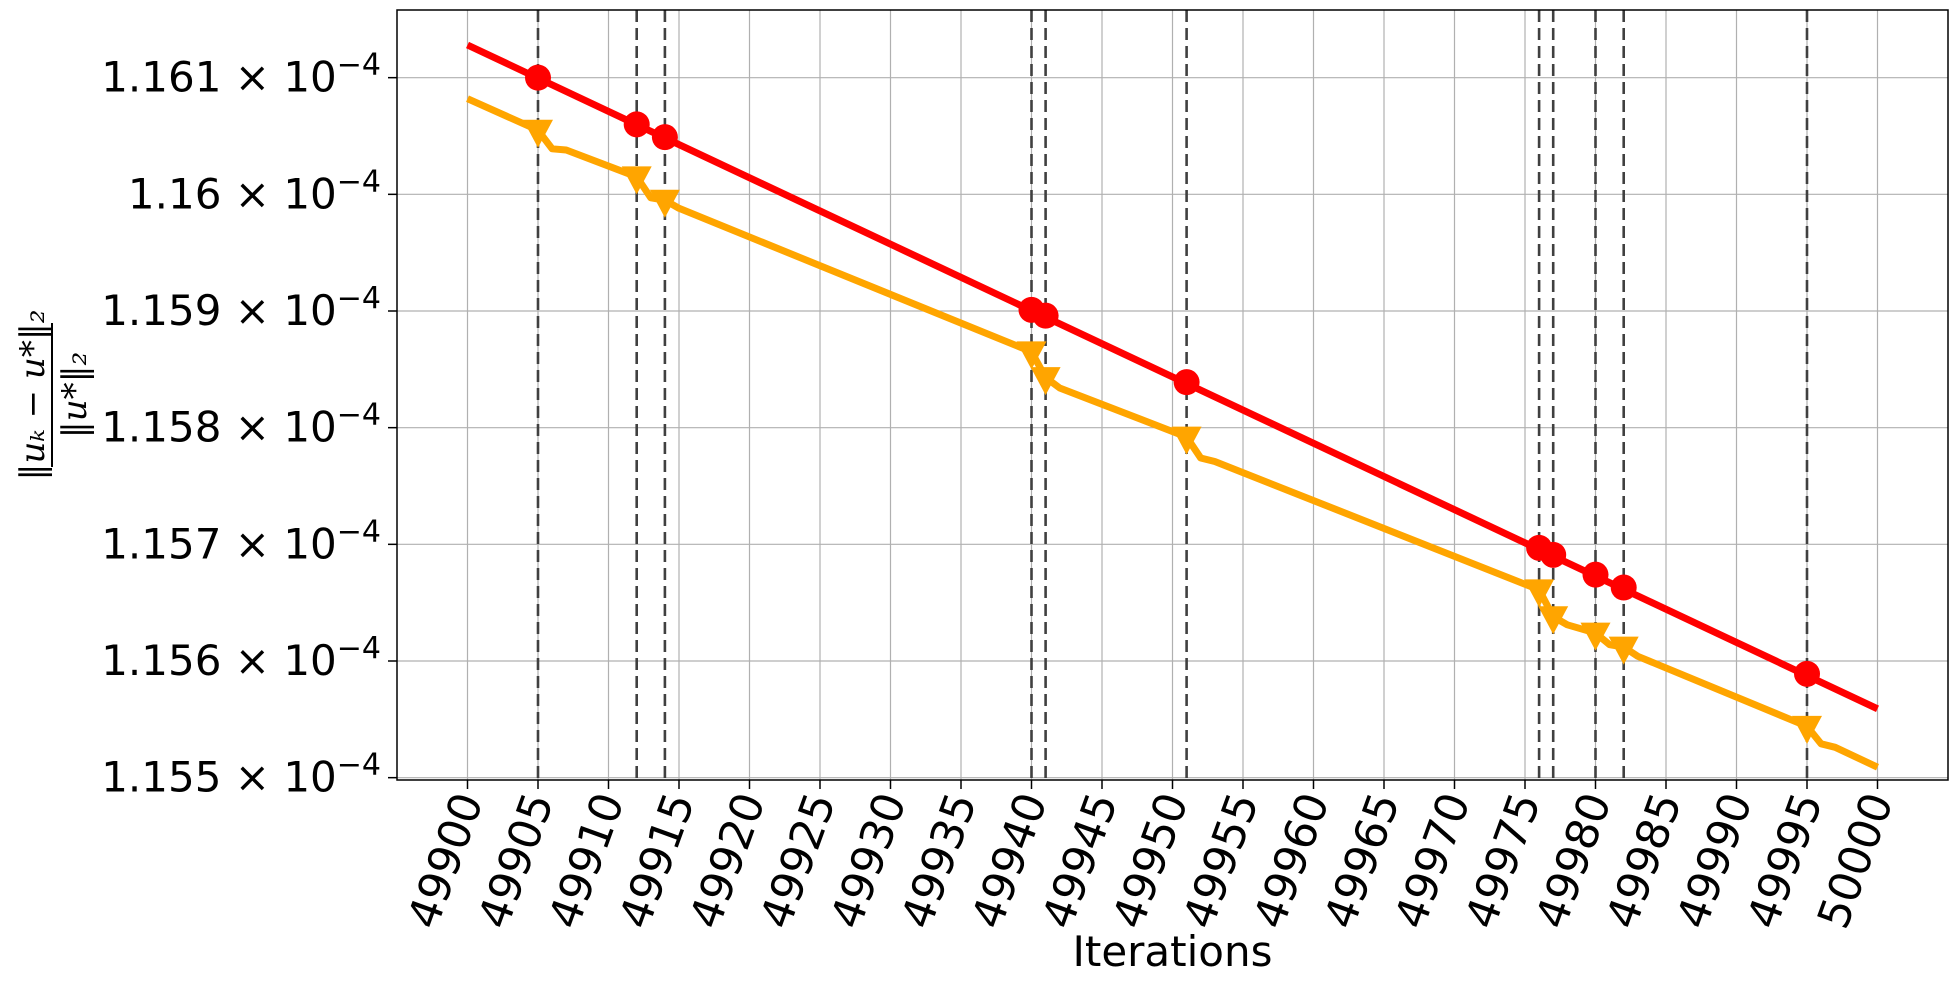 This screenshot has width=1956, height=983. What do you see at coordinates (241, 658) in the screenshot?
I see `y-tick-label: 1.156 × 10−4` at bounding box center [241, 658].